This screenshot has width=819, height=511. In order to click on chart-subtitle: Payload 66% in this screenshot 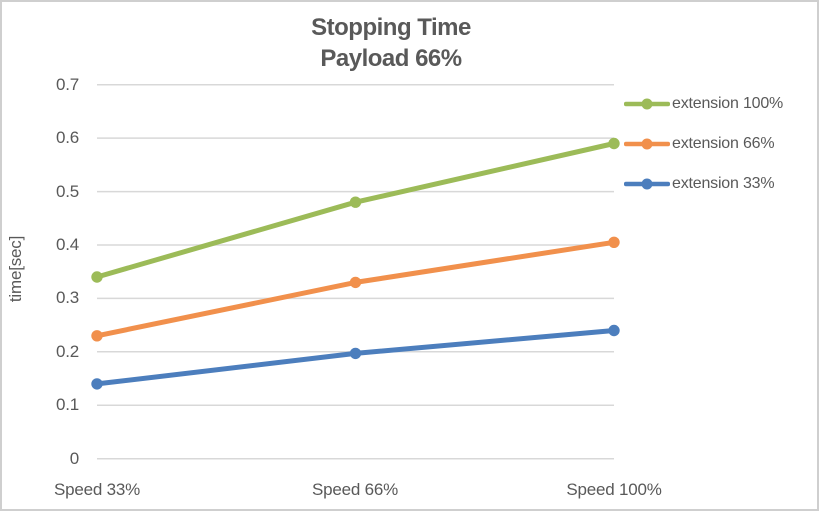, I will do `click(391, 58)`.